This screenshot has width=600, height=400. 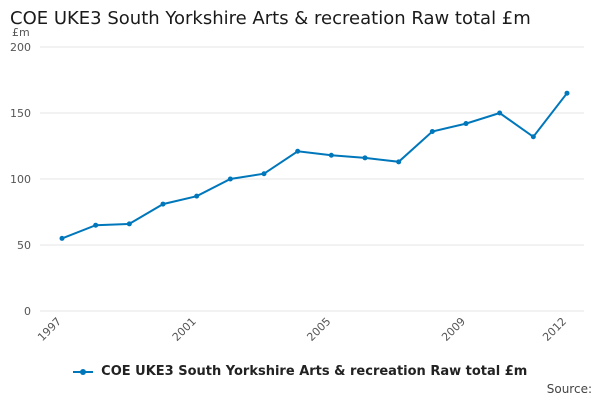 What do you see at coordinates (21, 32) in the screenshot?
I see `y-axis-unit-label: £m` at bounding box center [21, 32].